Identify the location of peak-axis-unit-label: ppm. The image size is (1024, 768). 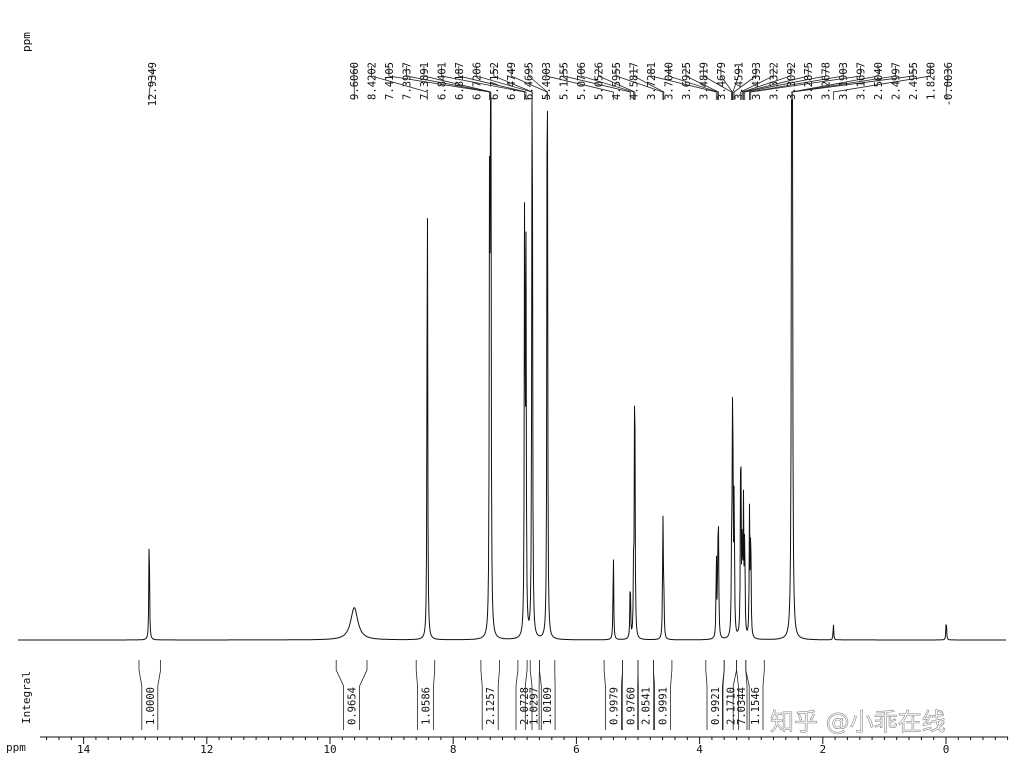
(26, 42).